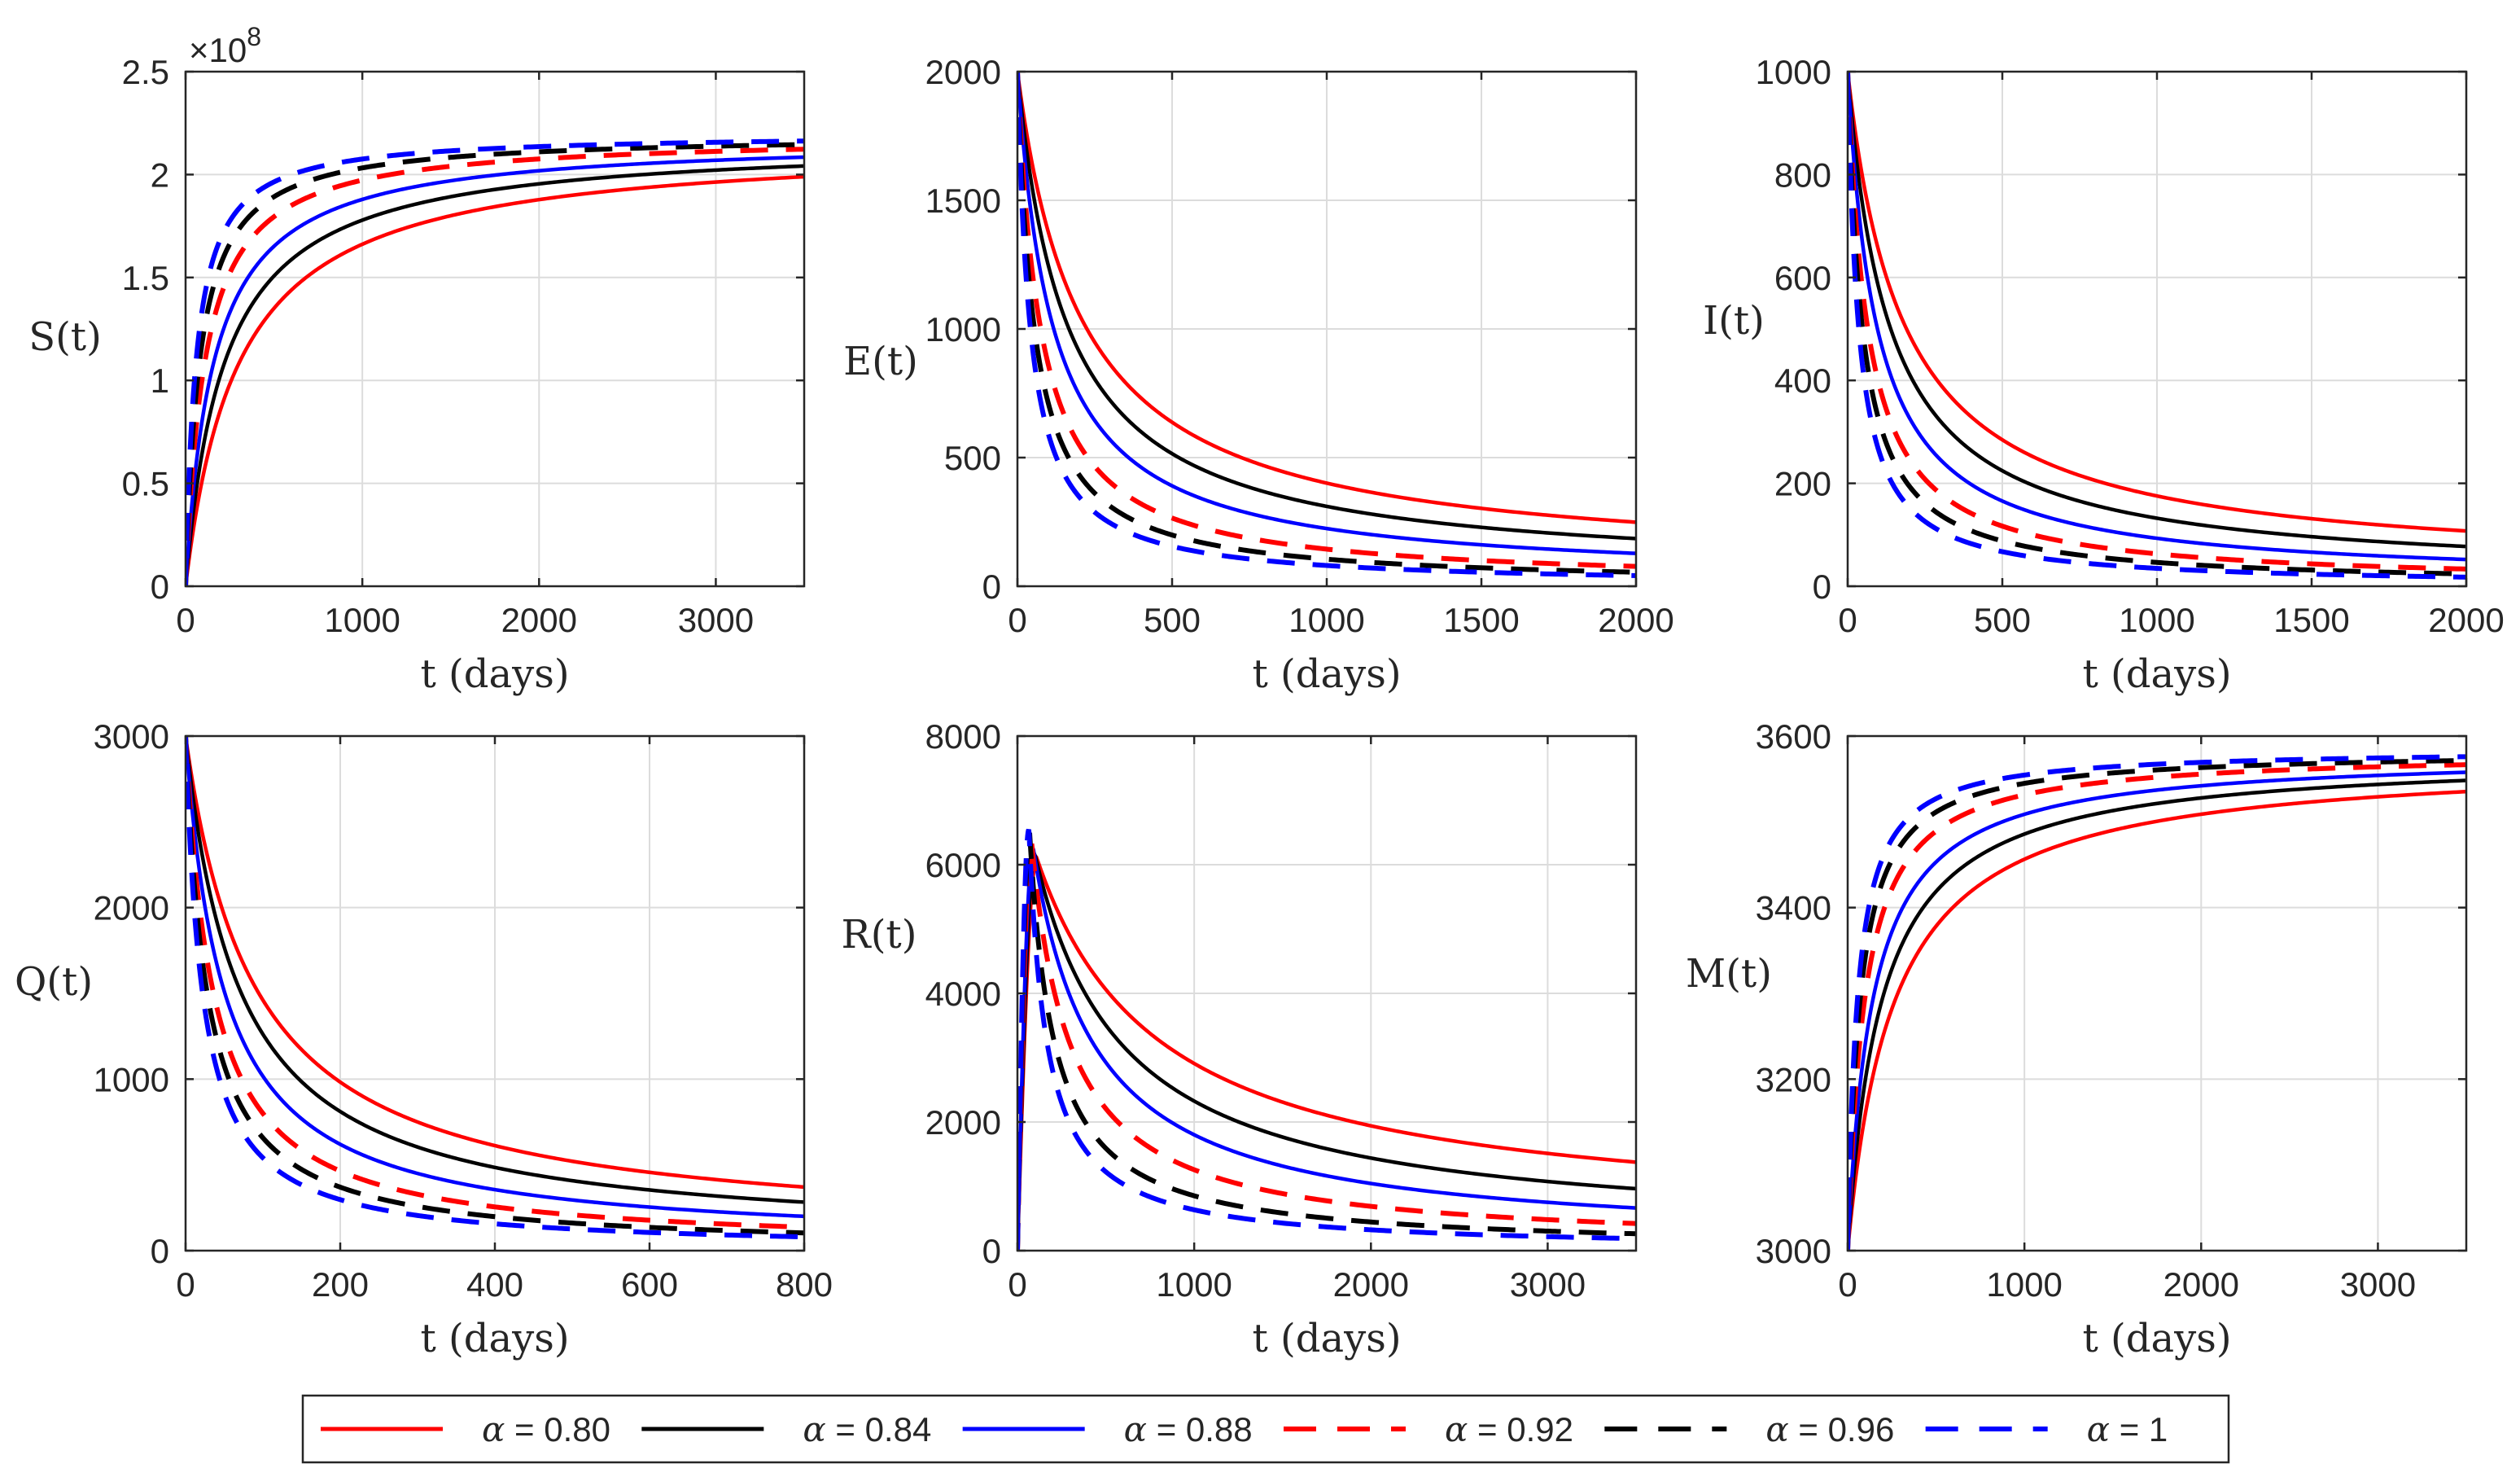 The height and width of the screenshot is (1477, 2520). I want to click on y-tick-label: 500, so click(973, 458).